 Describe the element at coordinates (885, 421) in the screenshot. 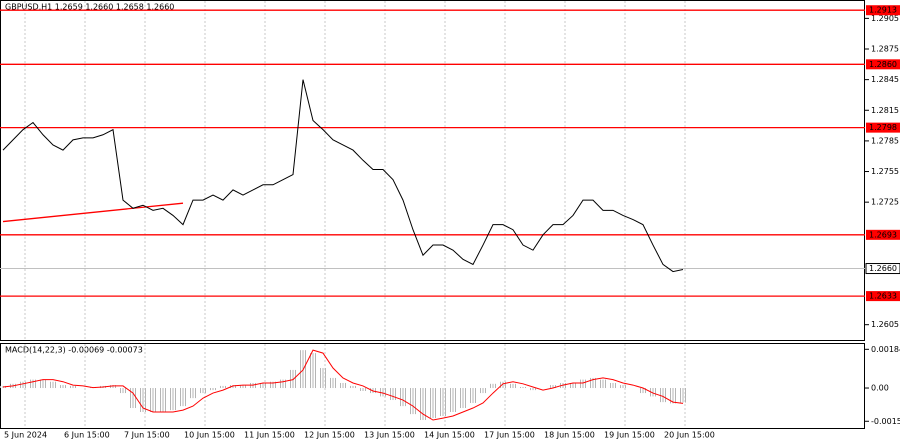

I see `y-tick-label: -0.00158` at that location.